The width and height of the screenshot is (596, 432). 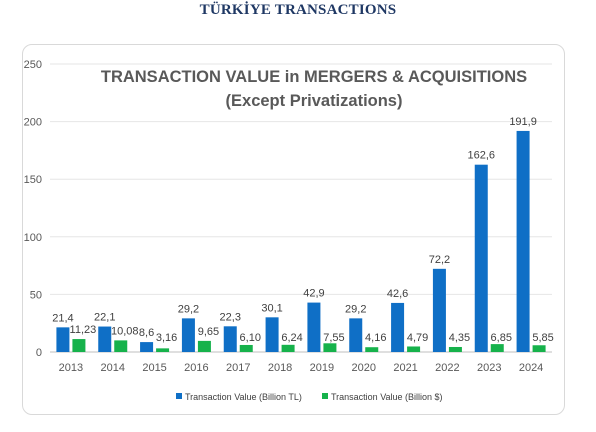 What do you see at coordinates (542, 338) in the screenshot?
I see `data-label-usd: 5,85` at bounding box center [542, 338].